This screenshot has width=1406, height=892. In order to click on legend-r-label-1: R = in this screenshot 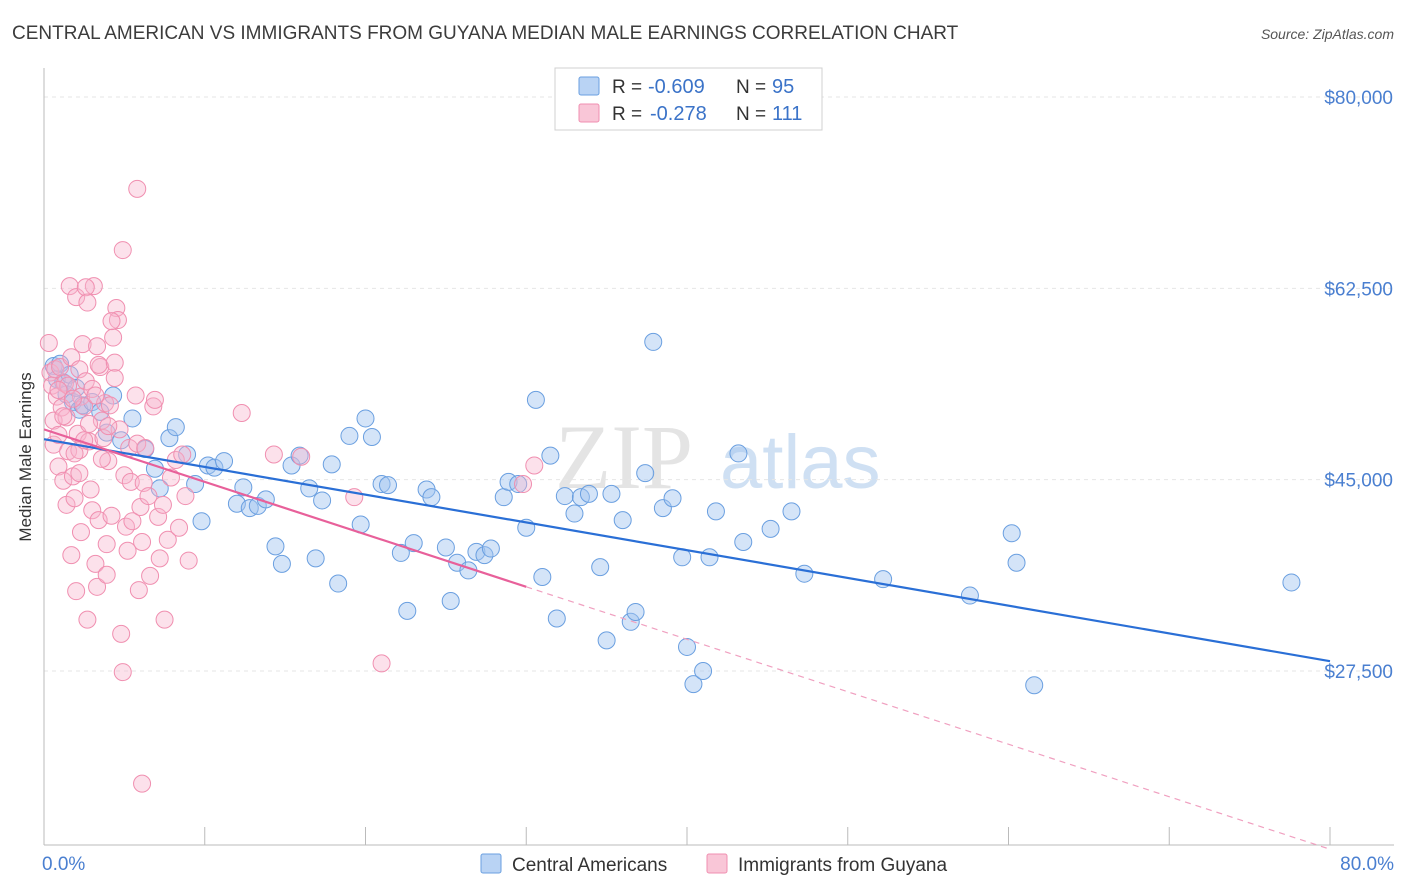, I will do `click(627, 87)`.